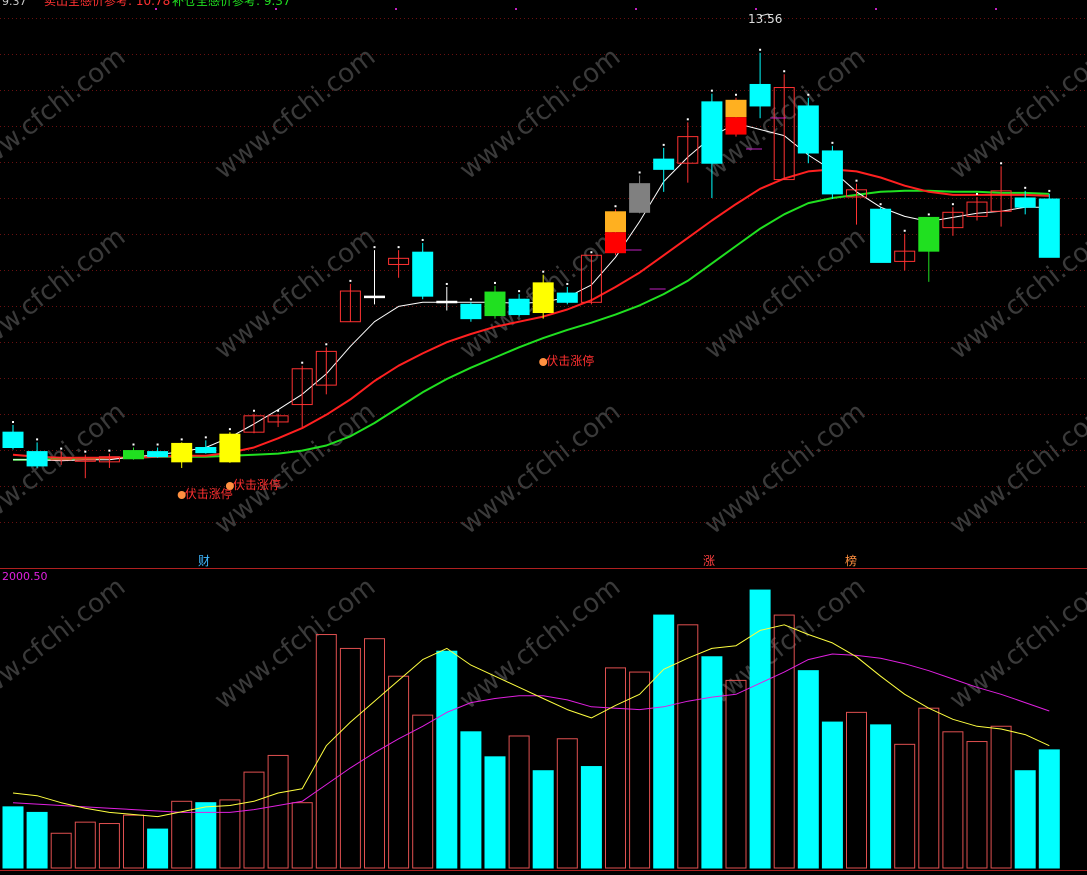  What do you see at coordinates (736, 108) in the screenshot?
I see `candle-body-top` at bounding box center [736, 108].